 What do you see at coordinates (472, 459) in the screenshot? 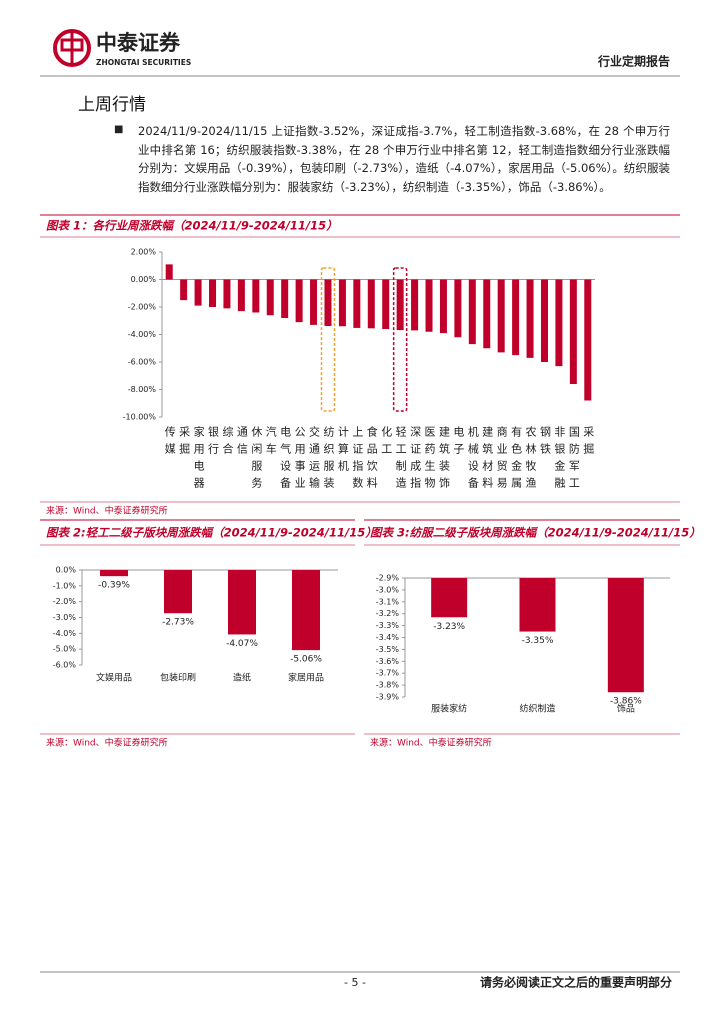
I see `x-tick-label: 机械设备` at bounding box center [472, 459].